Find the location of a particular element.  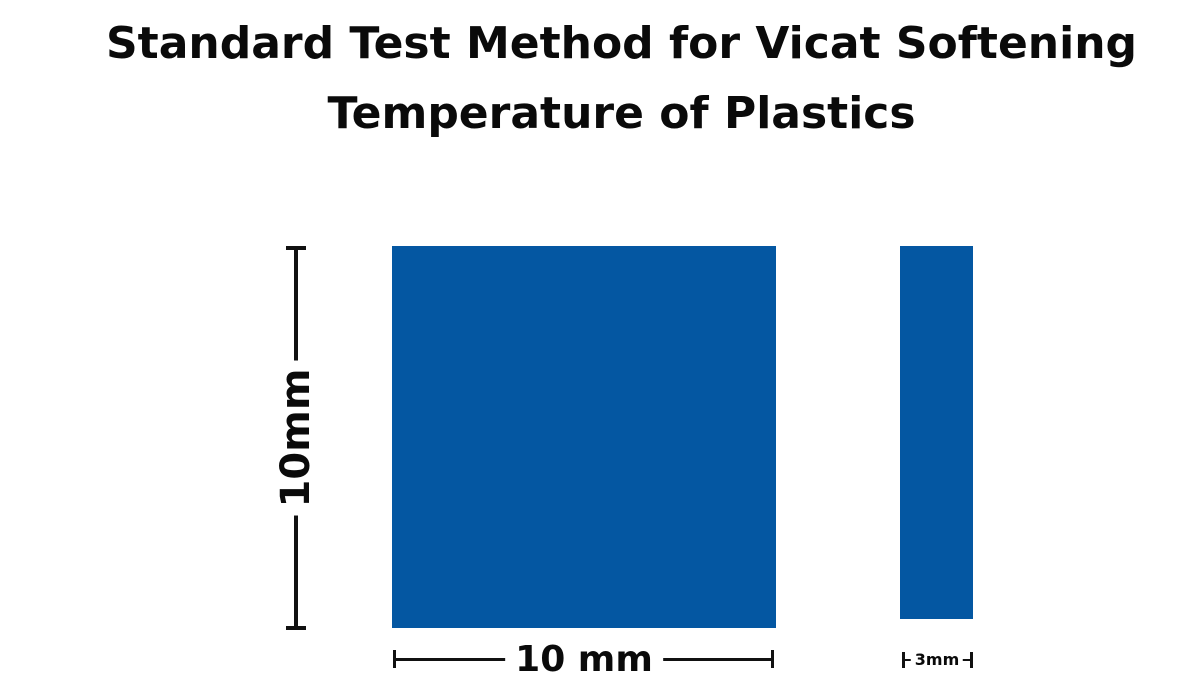

height-dimension-label: 10mm is located at coordinates (296, 438).